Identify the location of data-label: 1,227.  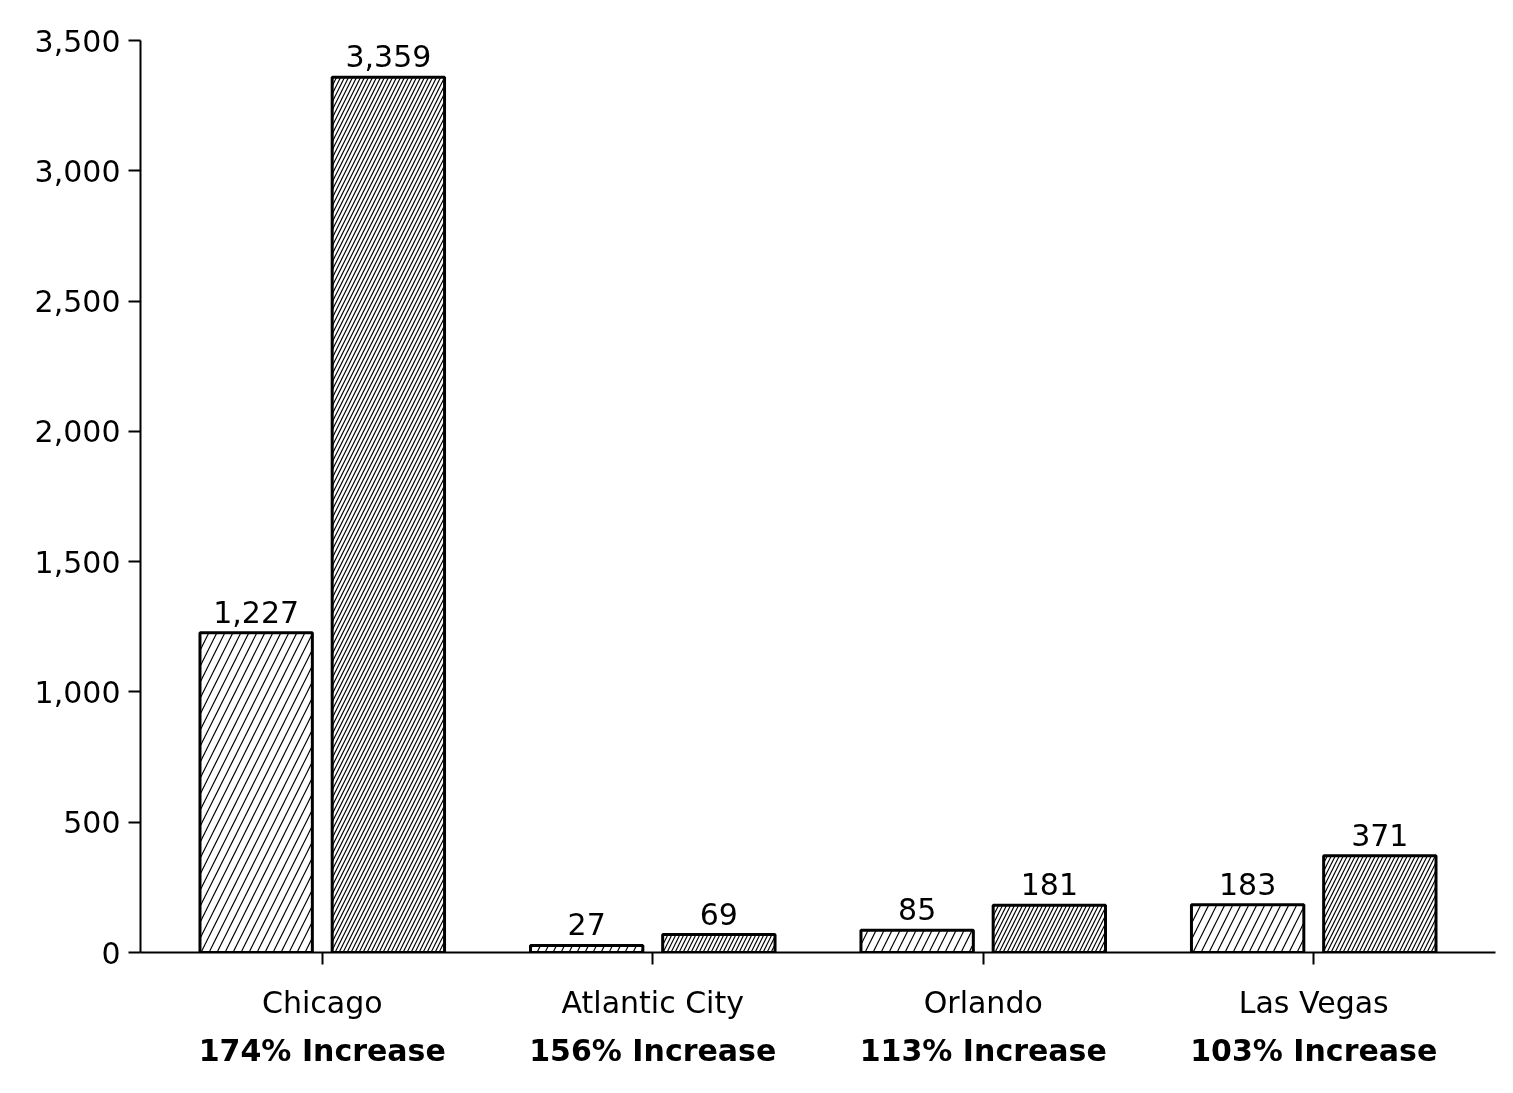
(256, 612).